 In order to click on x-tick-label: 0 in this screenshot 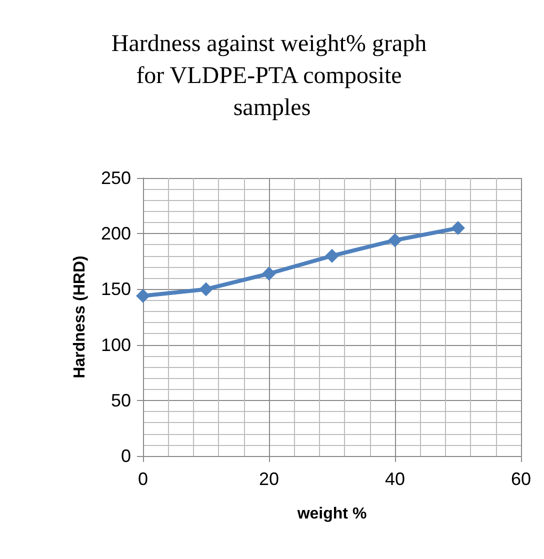, I will do `click(143, 479)`.